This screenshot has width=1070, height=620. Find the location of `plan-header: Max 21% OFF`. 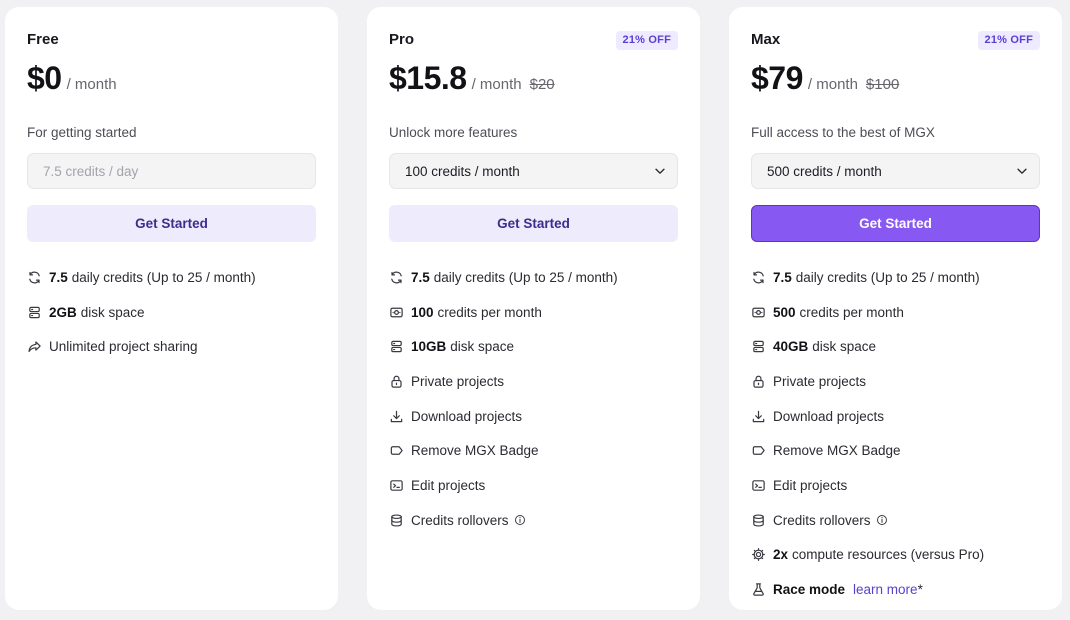

plan-header: Max 21% OFF is located at coordinates (895, 30).